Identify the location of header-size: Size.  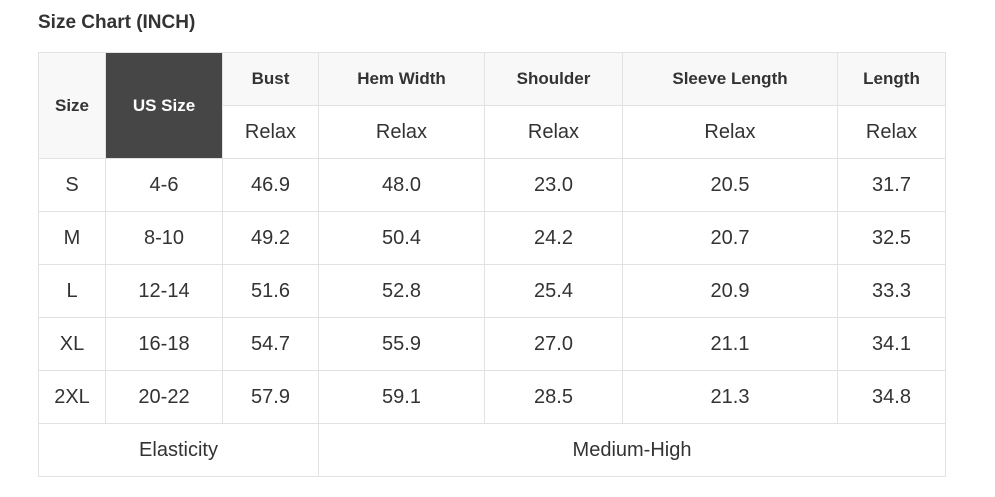
(72, 105).